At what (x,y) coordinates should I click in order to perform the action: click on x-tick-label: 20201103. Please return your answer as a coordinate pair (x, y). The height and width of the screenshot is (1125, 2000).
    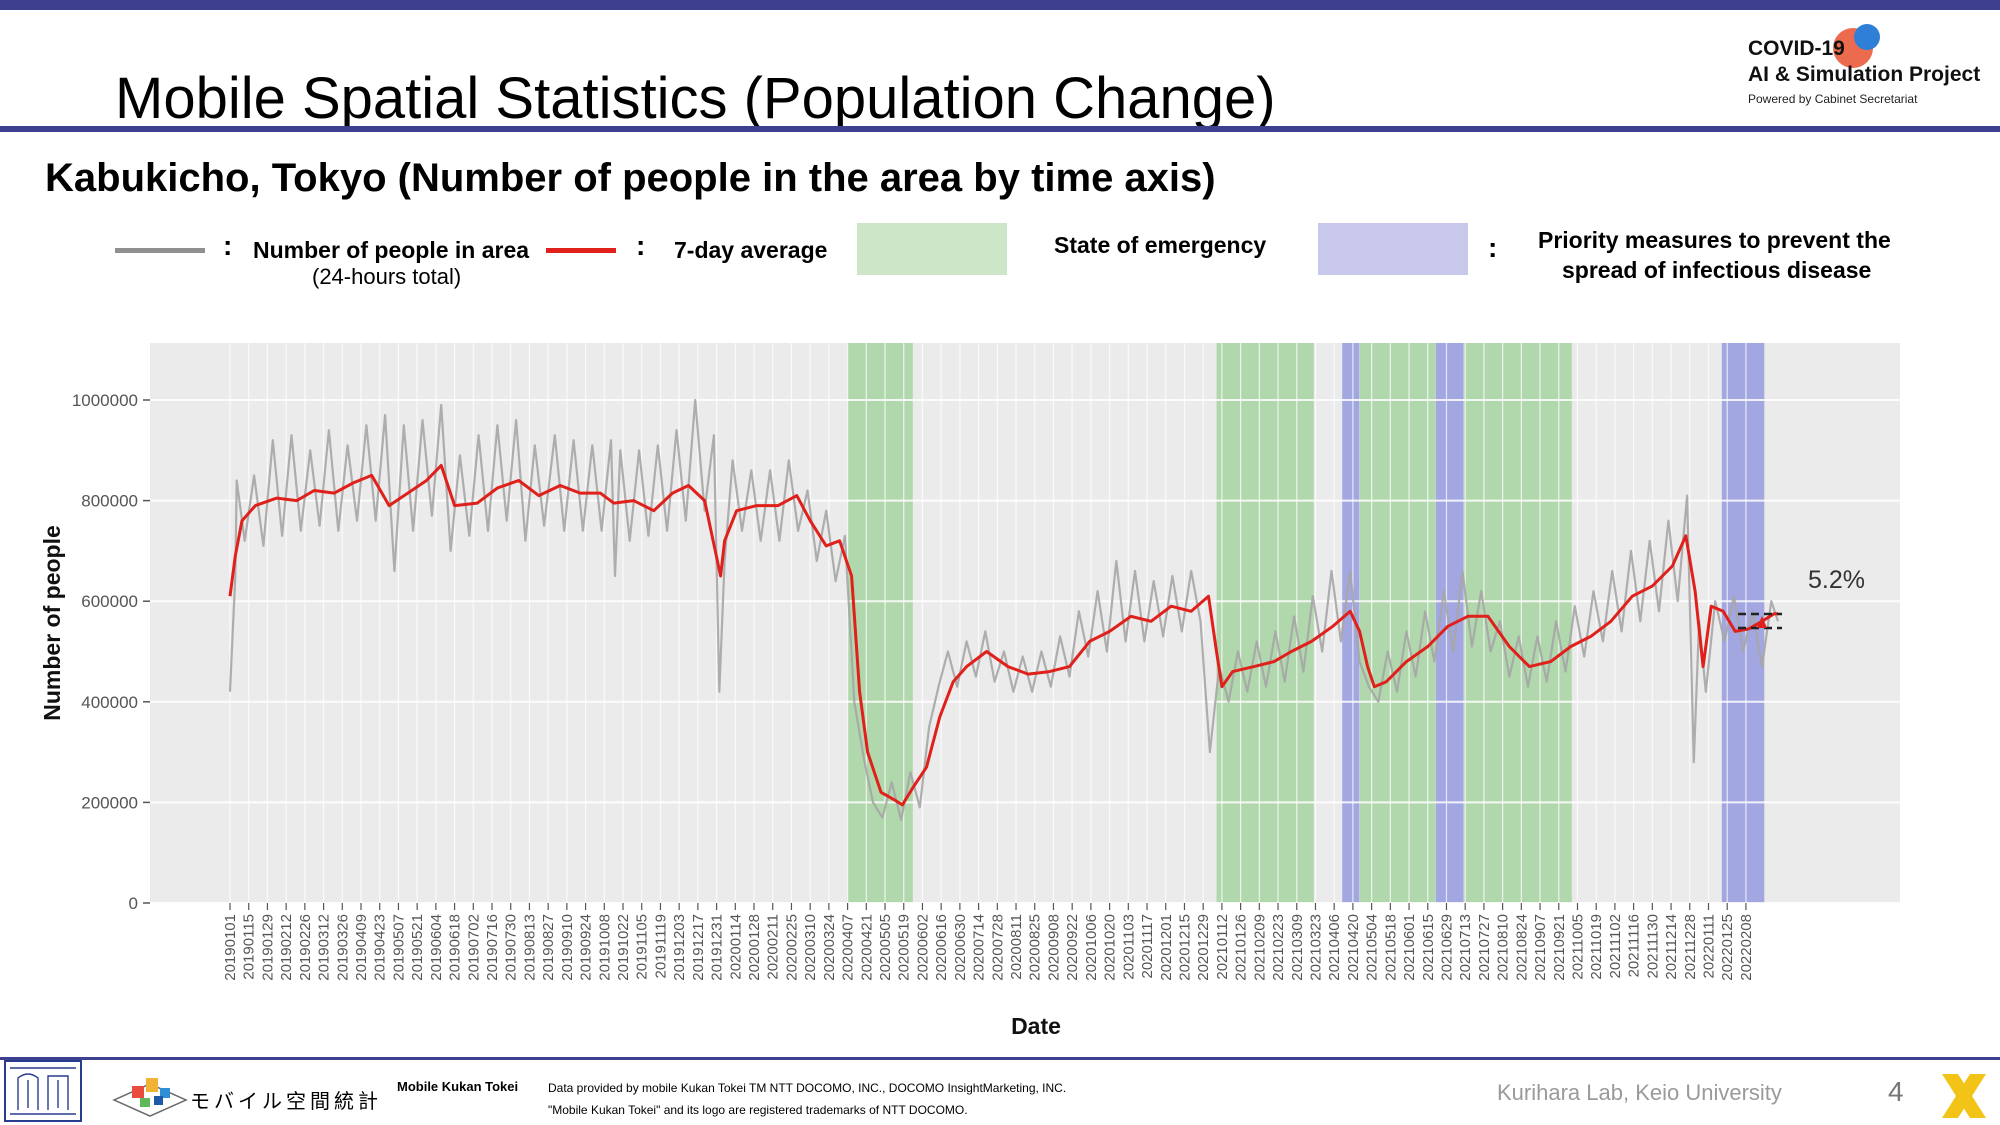
    Looking at the image, I should click on (1128, 947).